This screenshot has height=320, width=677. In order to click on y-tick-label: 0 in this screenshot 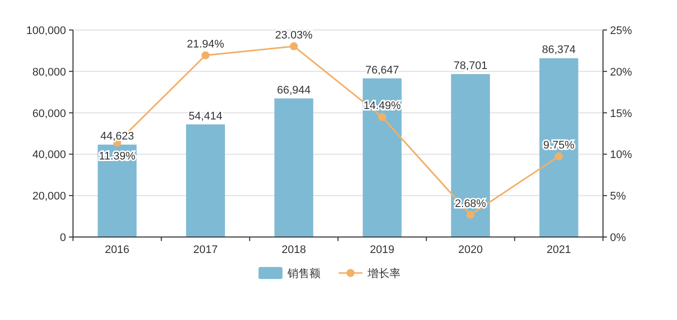, I will do `click(63, 238)`.